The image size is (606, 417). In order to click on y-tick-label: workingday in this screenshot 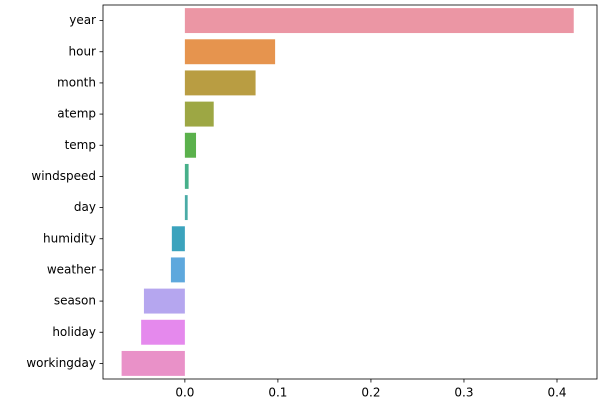, I will do `click(61, 363)`.